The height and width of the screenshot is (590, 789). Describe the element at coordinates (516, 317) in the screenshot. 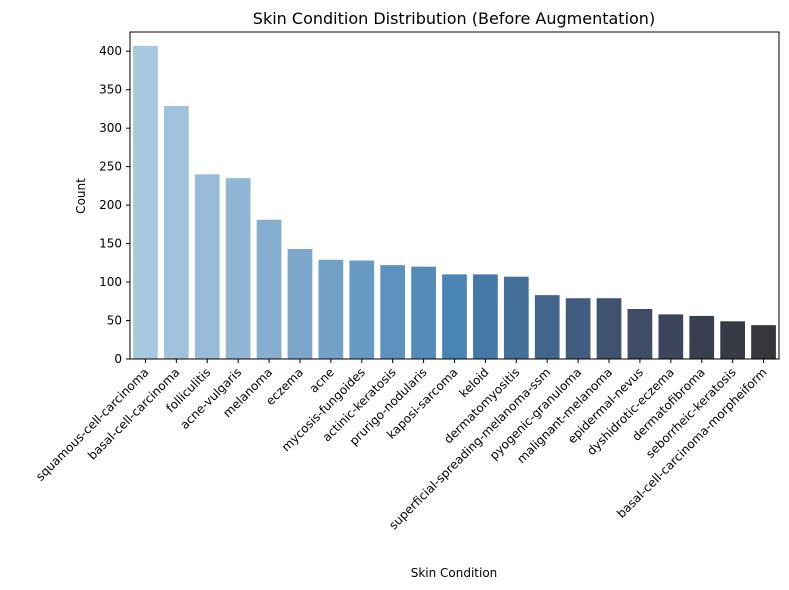

I see `bar-dermatomyositis` at that location.